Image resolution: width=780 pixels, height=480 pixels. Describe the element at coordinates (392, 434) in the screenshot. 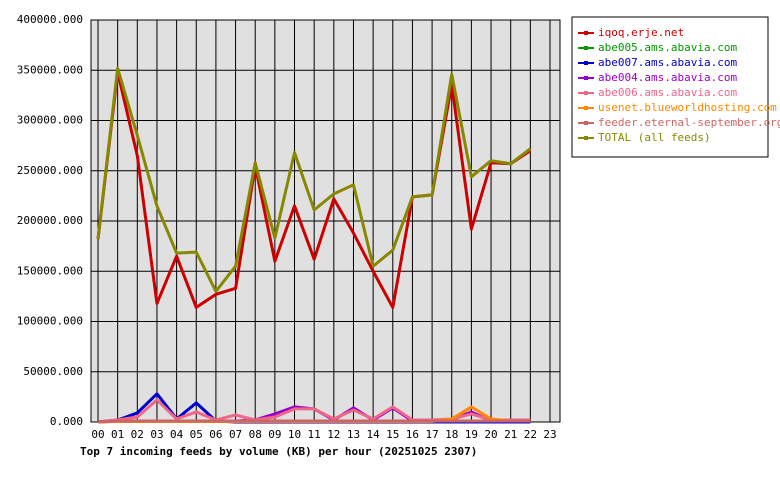

I see `x-tick-label: 15` at that location.